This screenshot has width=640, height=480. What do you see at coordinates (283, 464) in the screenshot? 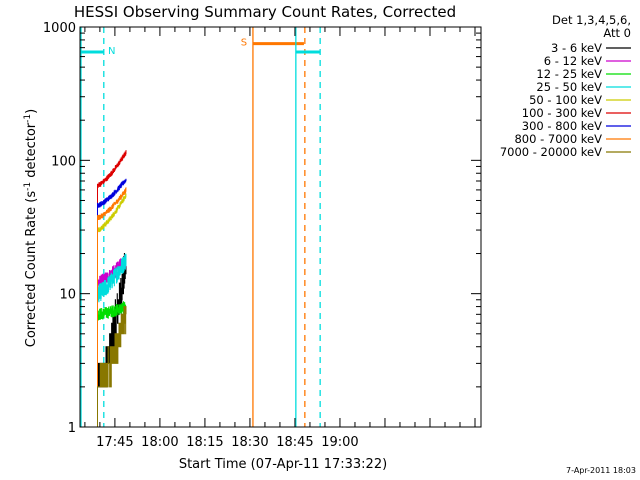
I see `x-axis-label: Start Time (07-Apr-11 17:33:22)` at bounding box center [283, 464].